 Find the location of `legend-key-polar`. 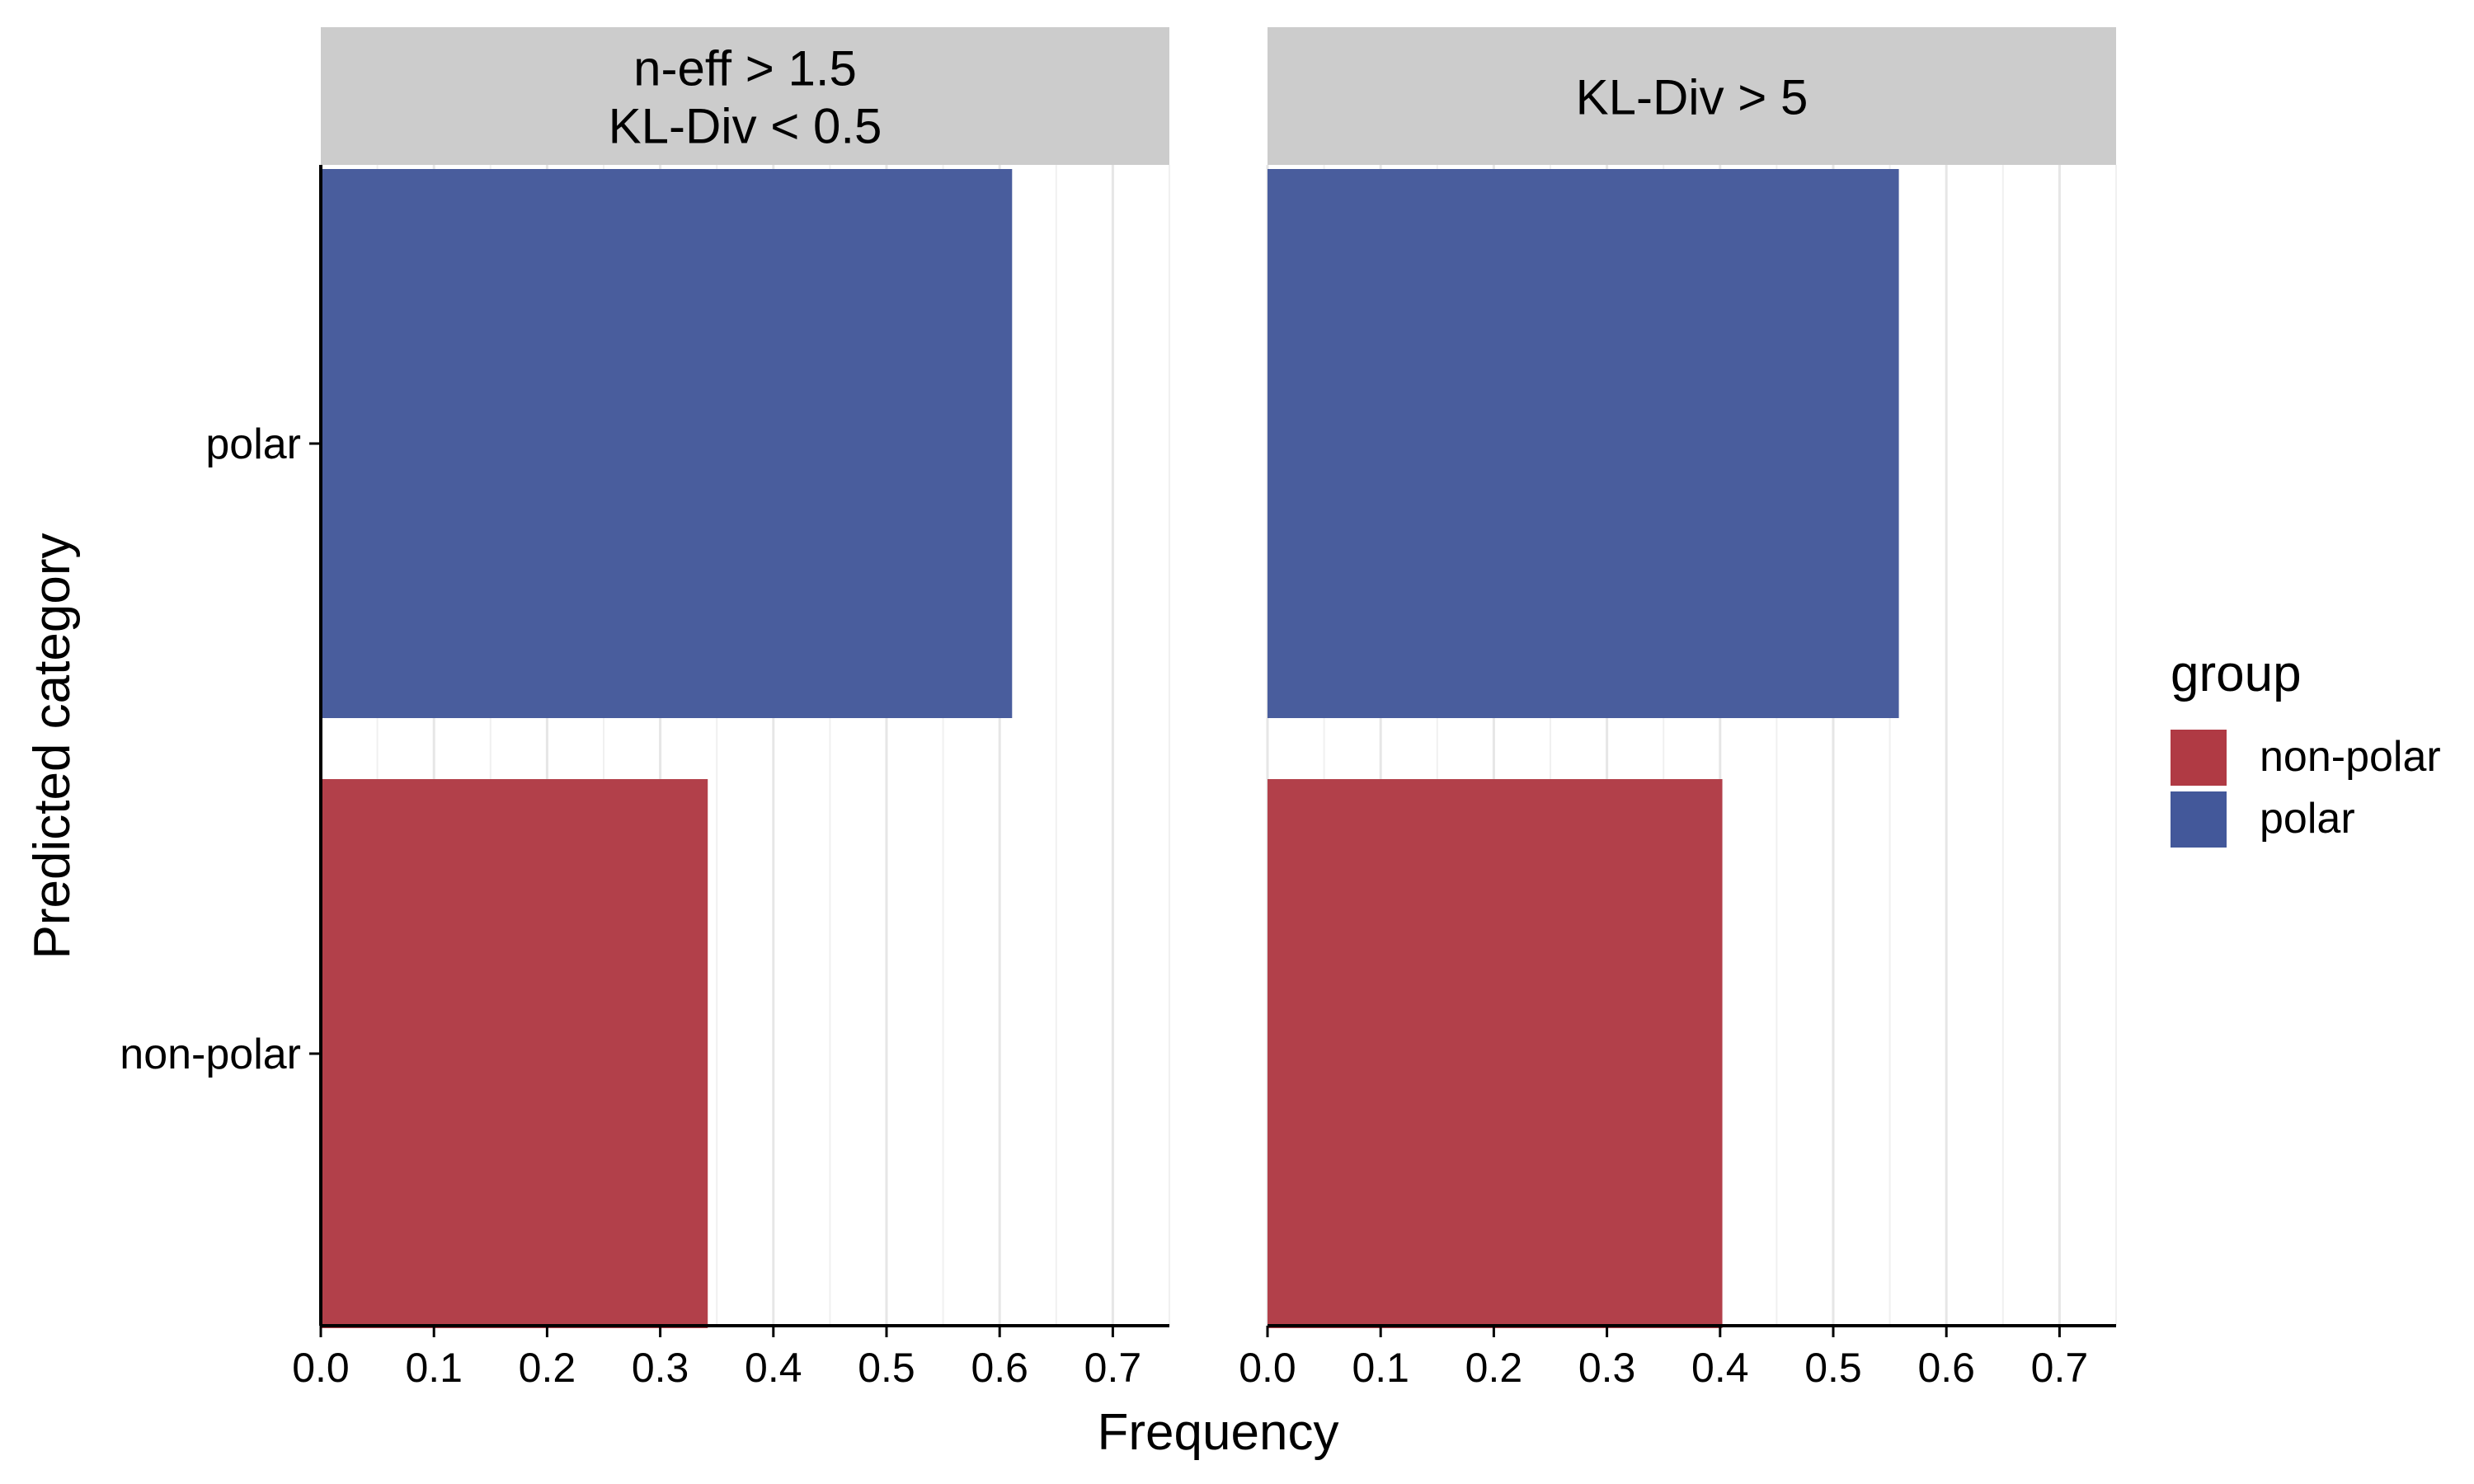

legend-key-polar is located at coordinates (2199, 819).